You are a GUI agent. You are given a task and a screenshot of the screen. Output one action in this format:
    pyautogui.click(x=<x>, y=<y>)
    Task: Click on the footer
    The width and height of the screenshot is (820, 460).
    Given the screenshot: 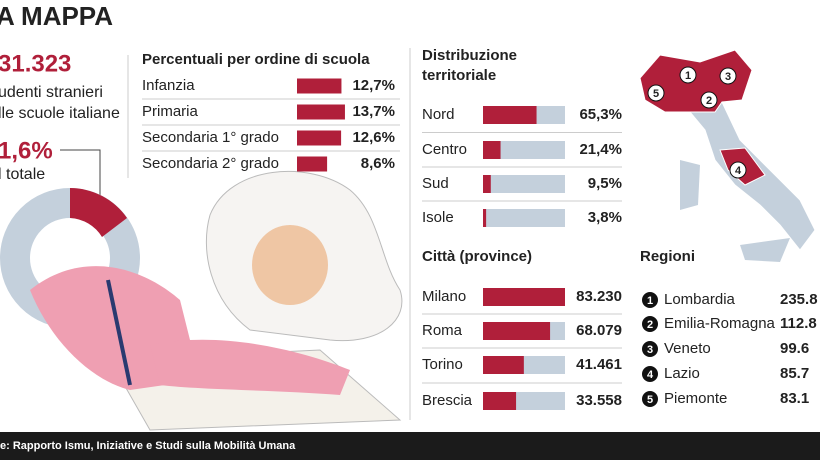 What is the action you would take?
    pyautogui.click(x=410, y=446)
    